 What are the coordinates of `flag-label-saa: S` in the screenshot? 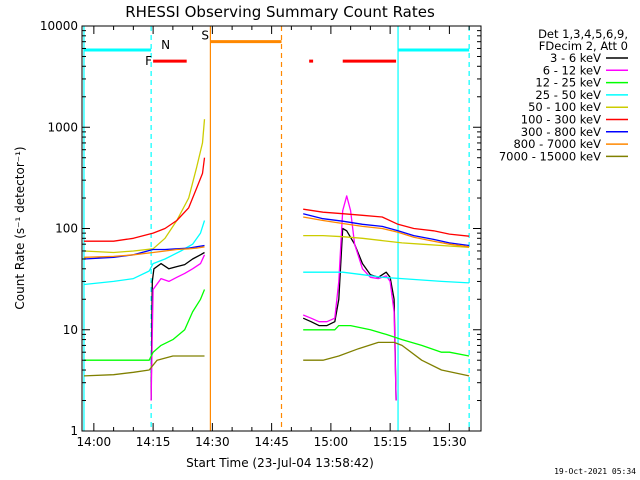 It's located at (205, 36).